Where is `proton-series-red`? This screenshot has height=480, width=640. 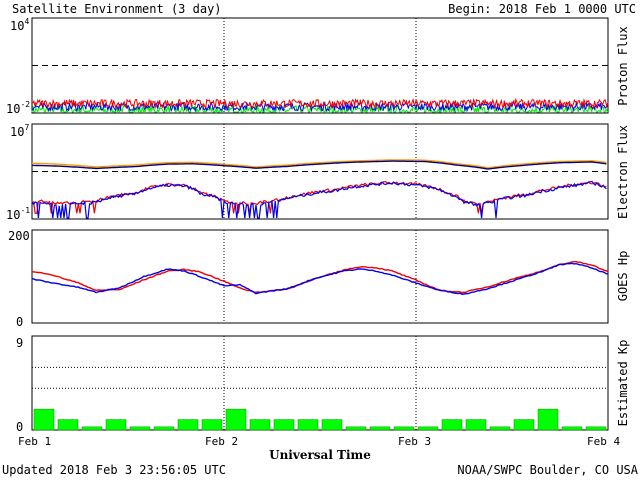
proton-series-red is located at coordinates (320, 103).